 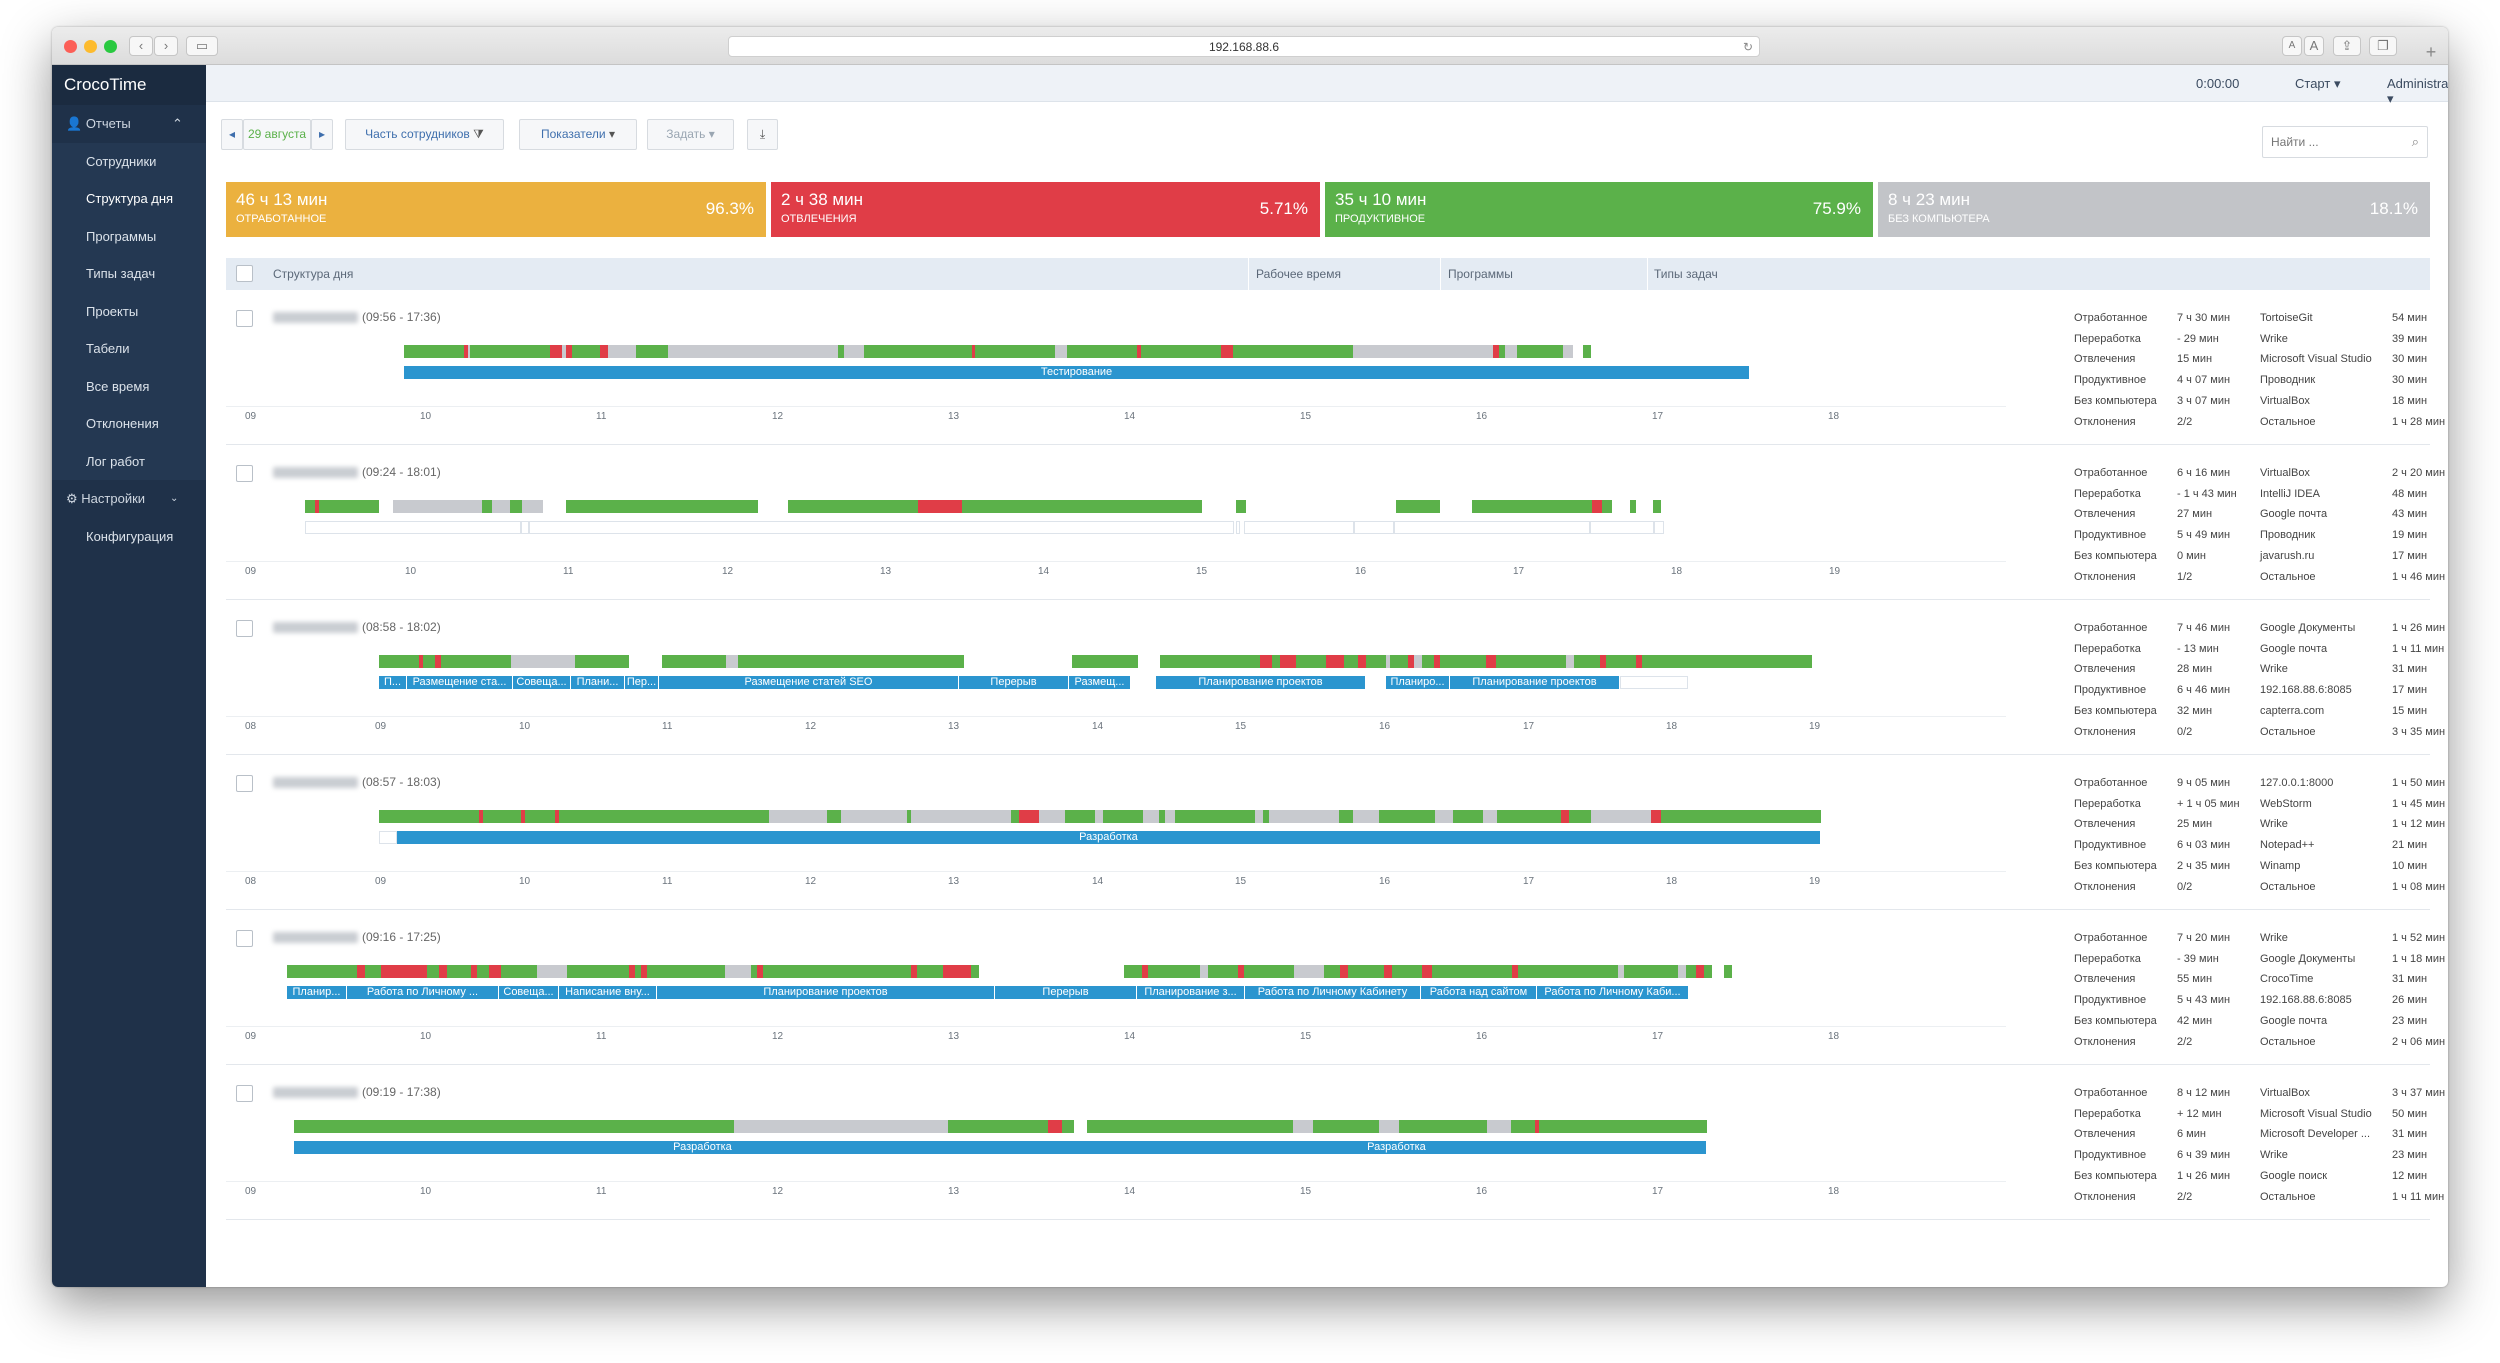 I want to click on employee-name: (09:24 - 18:01), so click(x=357, y=472).